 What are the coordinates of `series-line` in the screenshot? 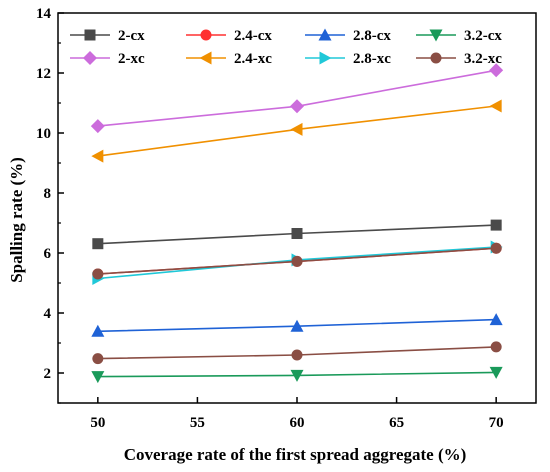 It's located at (297, 98).